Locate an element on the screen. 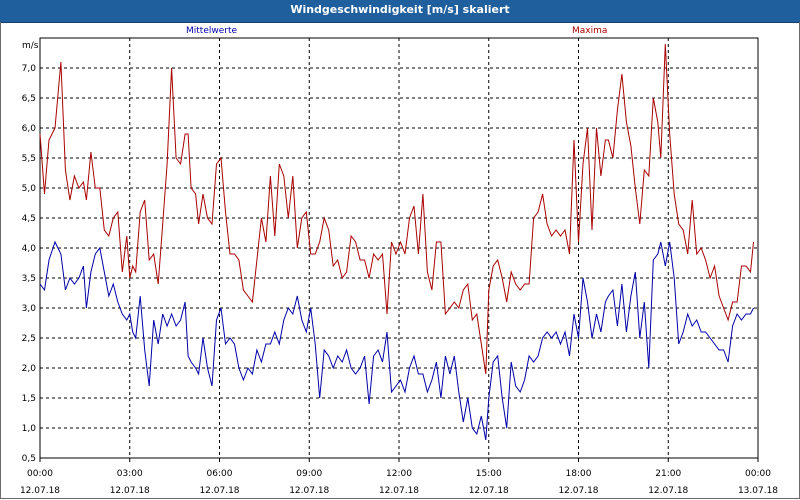 Image resolution: width=800 pixels, height=500 pixels. y-tick-label: 2,5 is located at coordinates (29, 339).